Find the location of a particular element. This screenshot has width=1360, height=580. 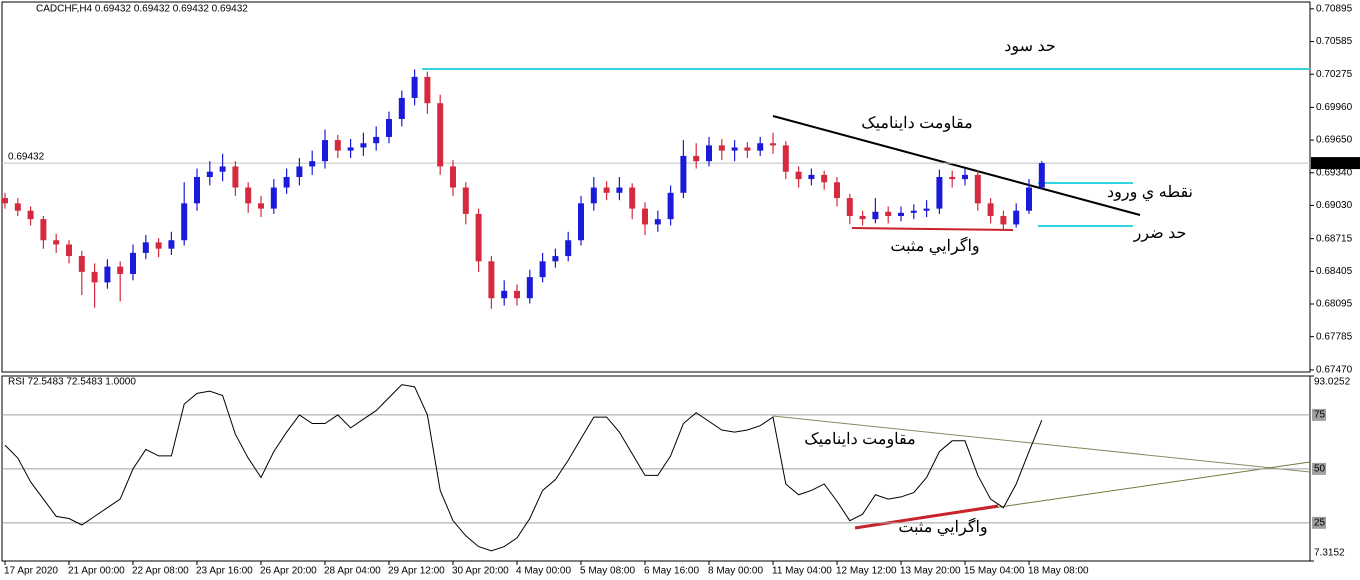

y-tick-label: 0.70585 is located at coordinates (1334, 41).